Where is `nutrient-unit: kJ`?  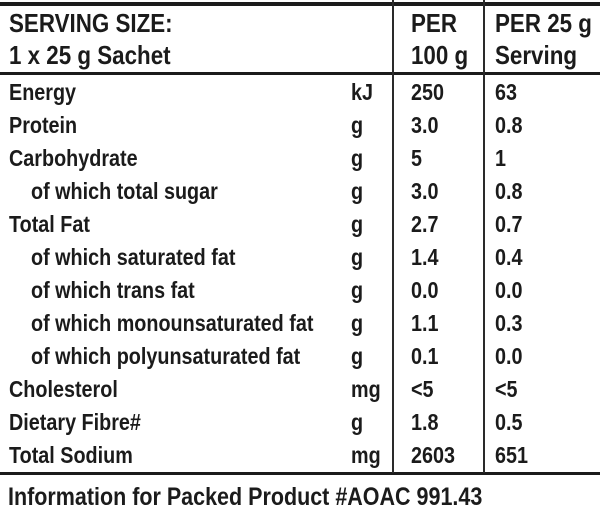
nutrient-unit: kJ is located at coordinates (362, 92).